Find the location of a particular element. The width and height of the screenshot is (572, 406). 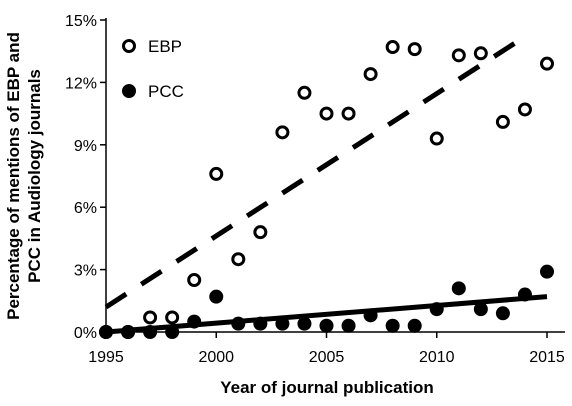

y-axis-title-line-2: PCC in Audiology journals is located at coordinates (34, 176).